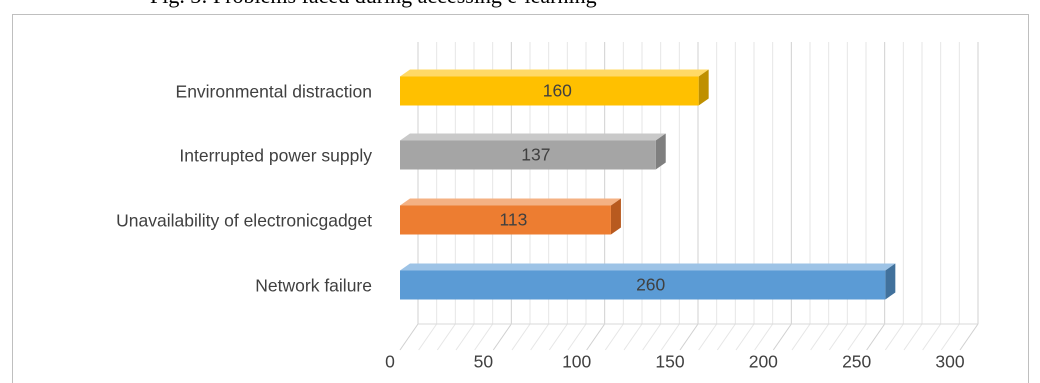 The width and height of the screenshot is (1040, 383). I want to click on x-tick-label: 250, so click(856, 362).